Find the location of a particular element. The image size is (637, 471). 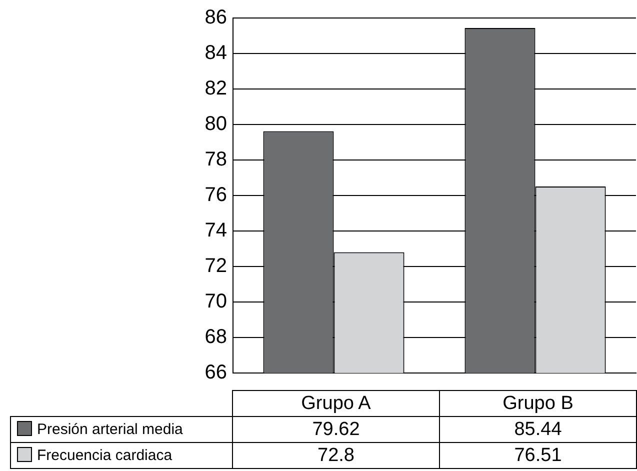

y-tick-label: 72 is located at coordinates (215, 266).